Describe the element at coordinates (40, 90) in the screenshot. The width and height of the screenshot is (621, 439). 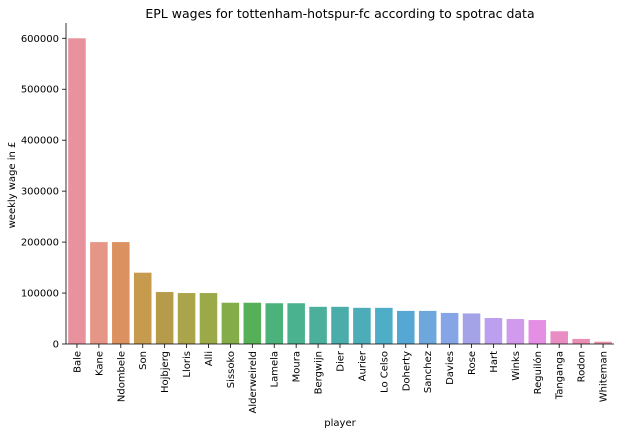
I see `y-tick-label: 500000` at that location.